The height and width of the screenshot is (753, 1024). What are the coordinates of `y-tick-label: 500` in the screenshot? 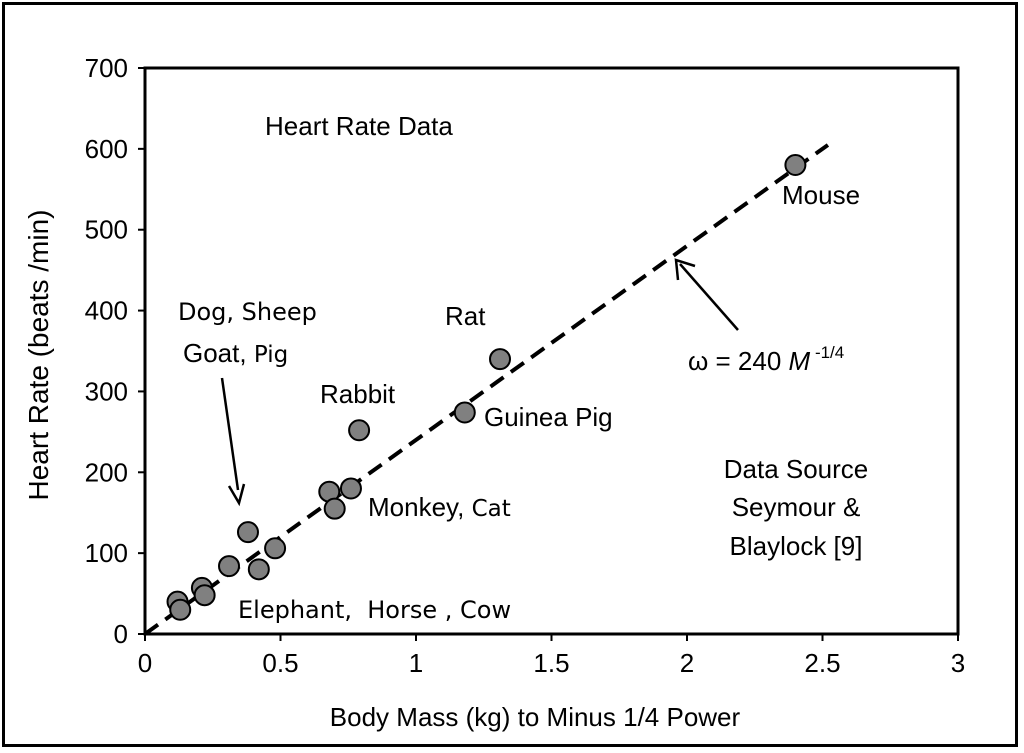 It's located at (106, 230).